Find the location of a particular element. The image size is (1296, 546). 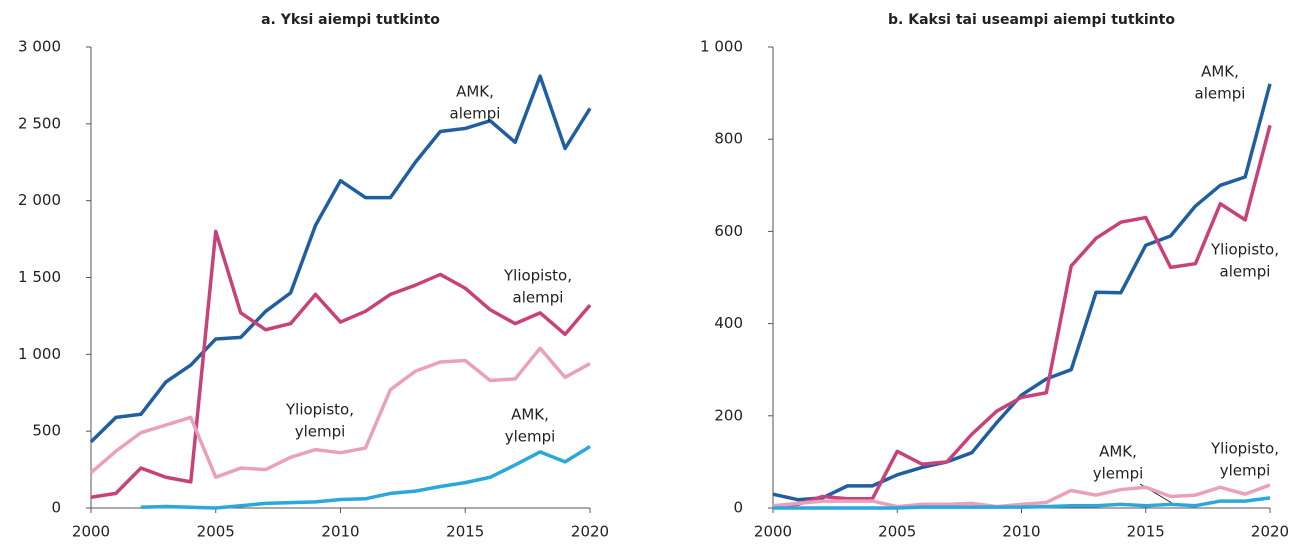

chart-title: a. Yksi aiempi tutkinto is located at coordinates (350, 20).